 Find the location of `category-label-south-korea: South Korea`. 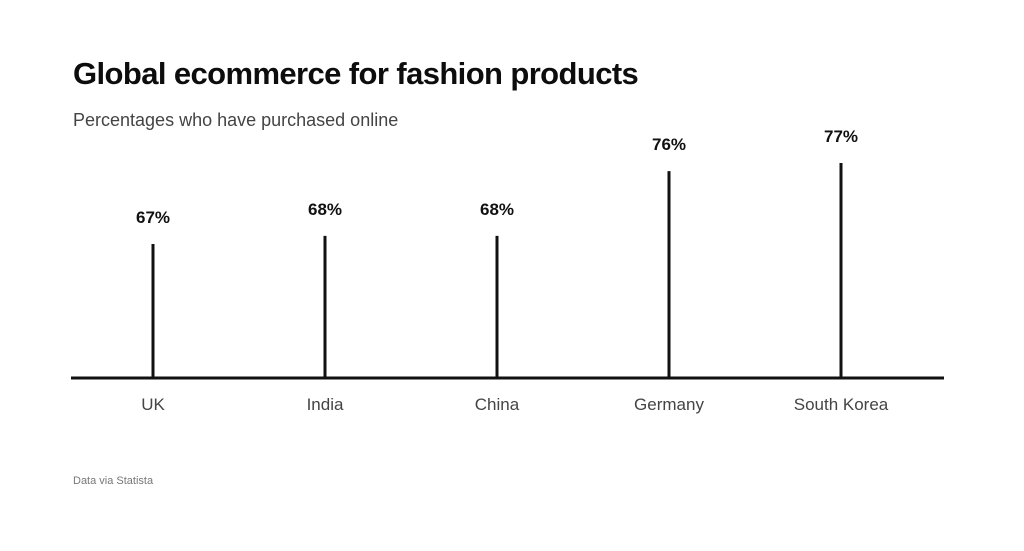

category-label-south-korea: South Korea is located at coordinates (841, 404).